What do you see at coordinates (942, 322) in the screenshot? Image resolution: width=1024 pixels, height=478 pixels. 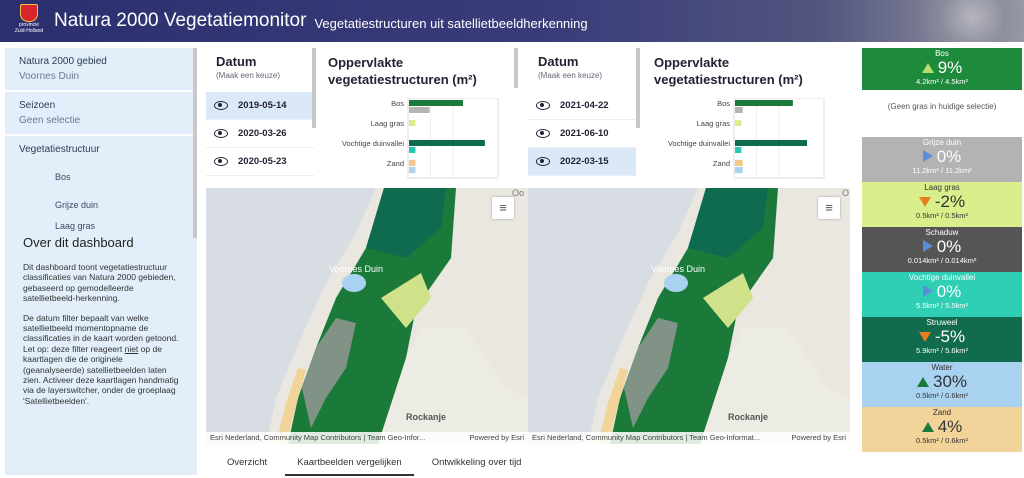 I see `indicator-name: Struweel` at bounding box center [942, 322].